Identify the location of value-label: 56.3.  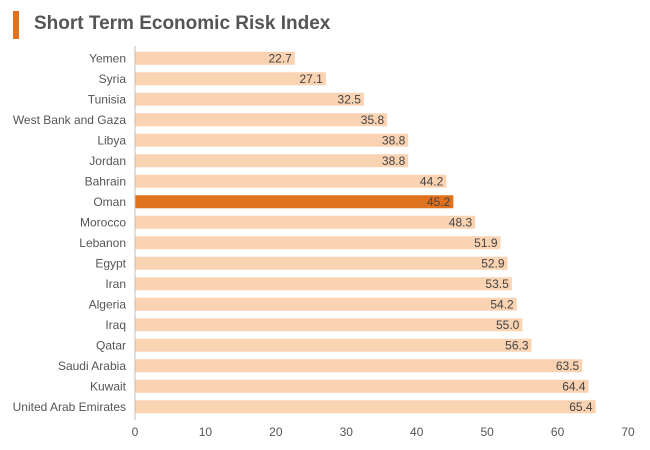
(517, 345).